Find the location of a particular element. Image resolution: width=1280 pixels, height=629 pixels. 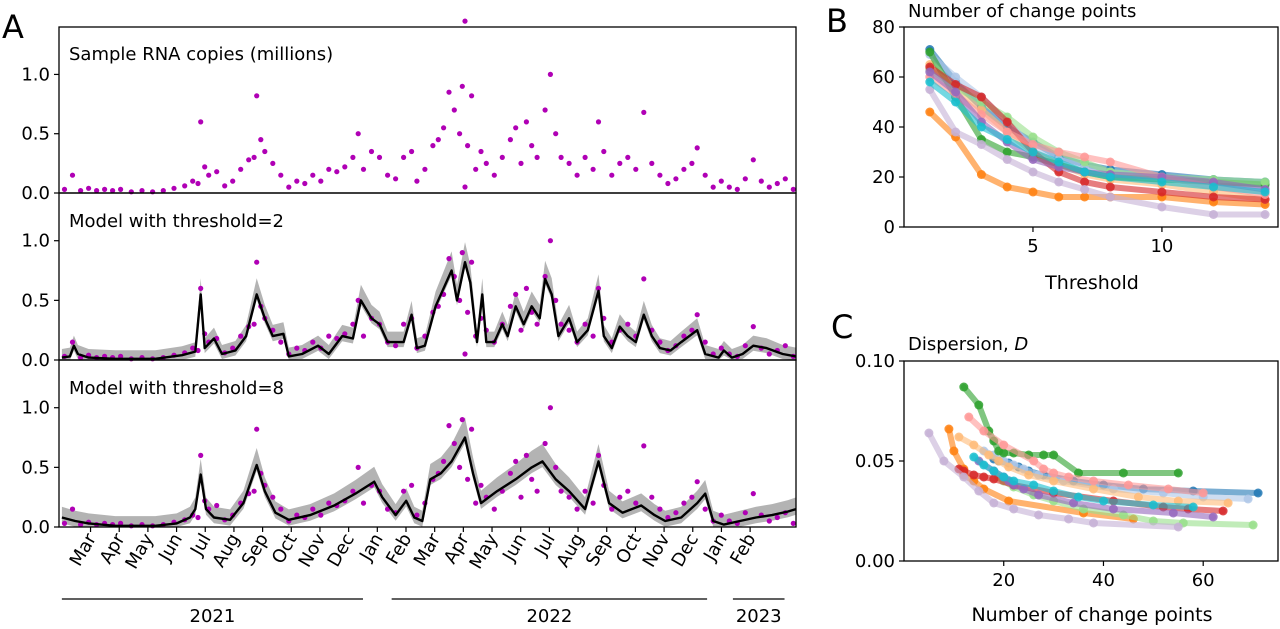

month-label: Jan is located at coordinates (715, 547).